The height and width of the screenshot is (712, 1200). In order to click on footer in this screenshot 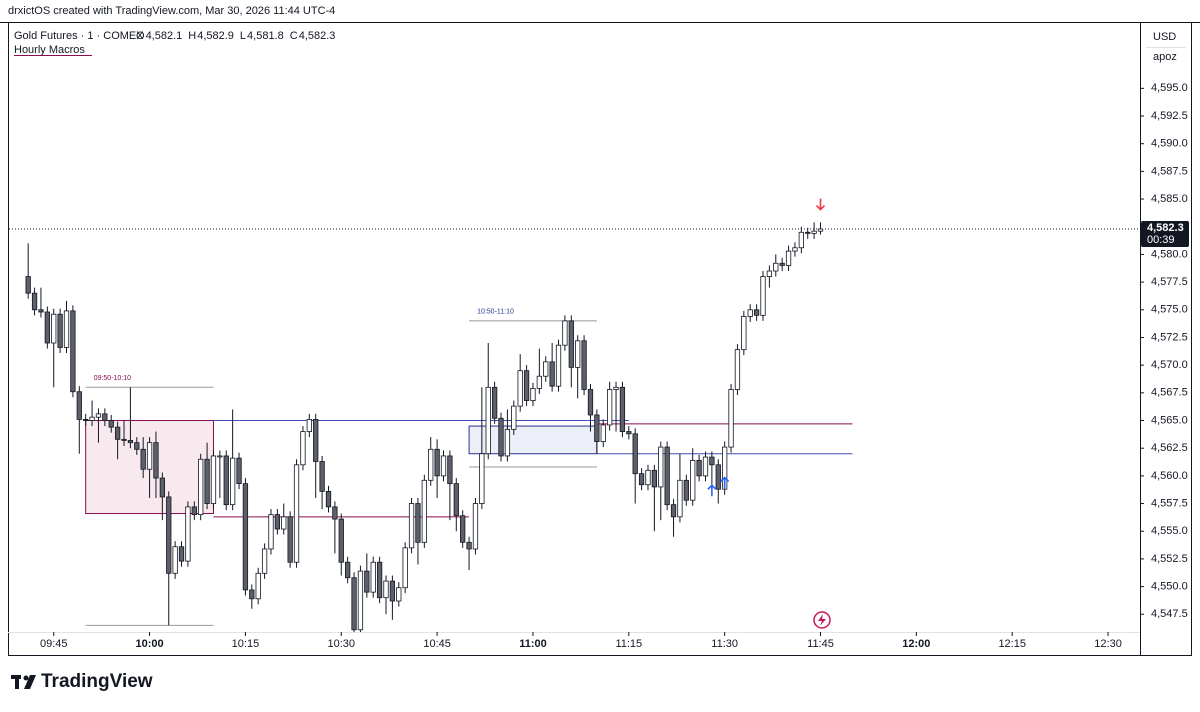, I will do `click(600, 681)`.